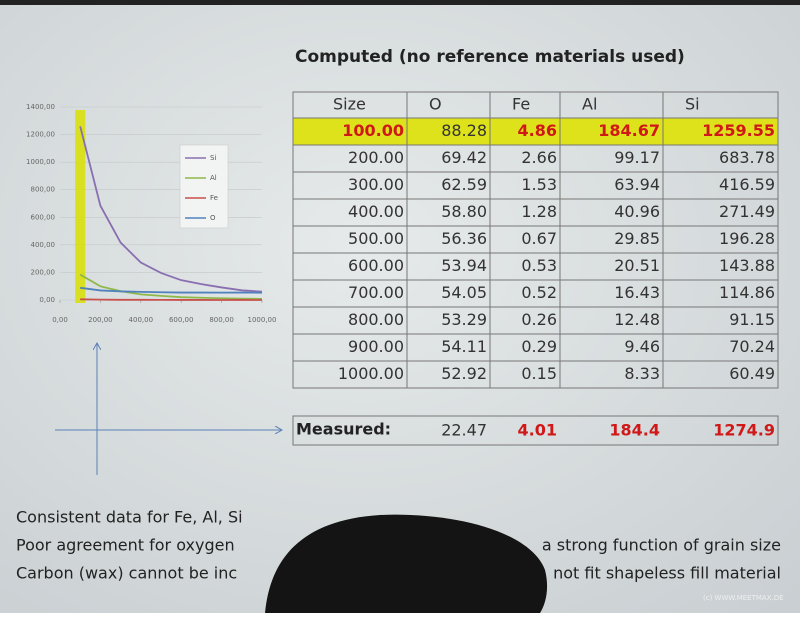  I want to click on table-cell: 2.66, so click(539, 157).